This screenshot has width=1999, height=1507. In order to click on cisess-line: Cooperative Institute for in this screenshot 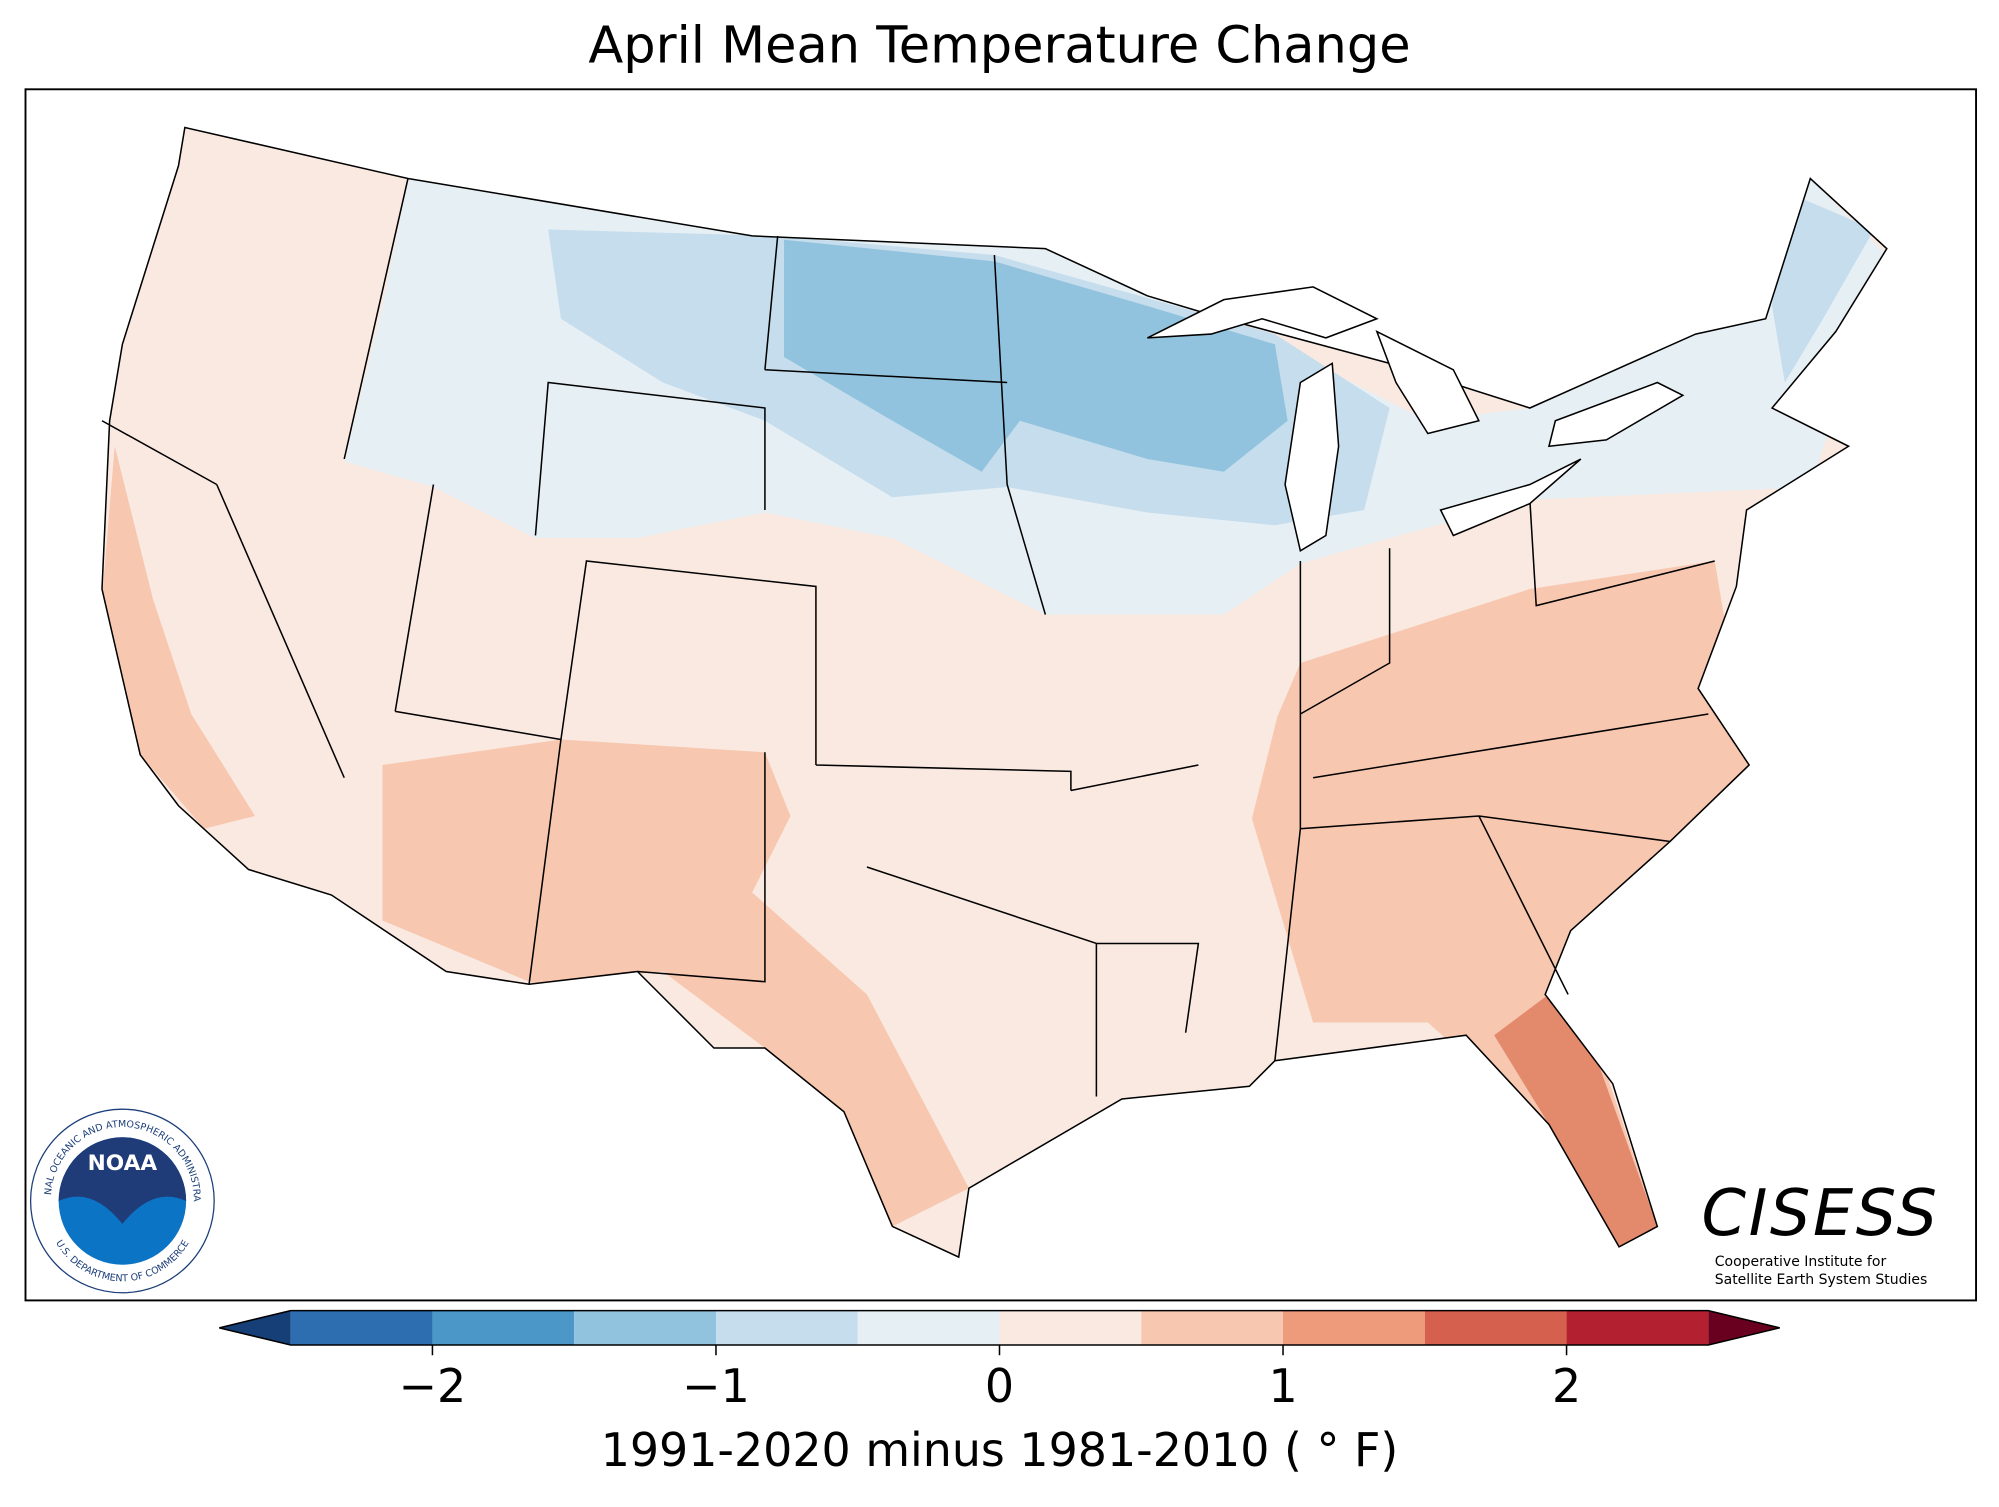, I will do `click(1801, 1262)`.